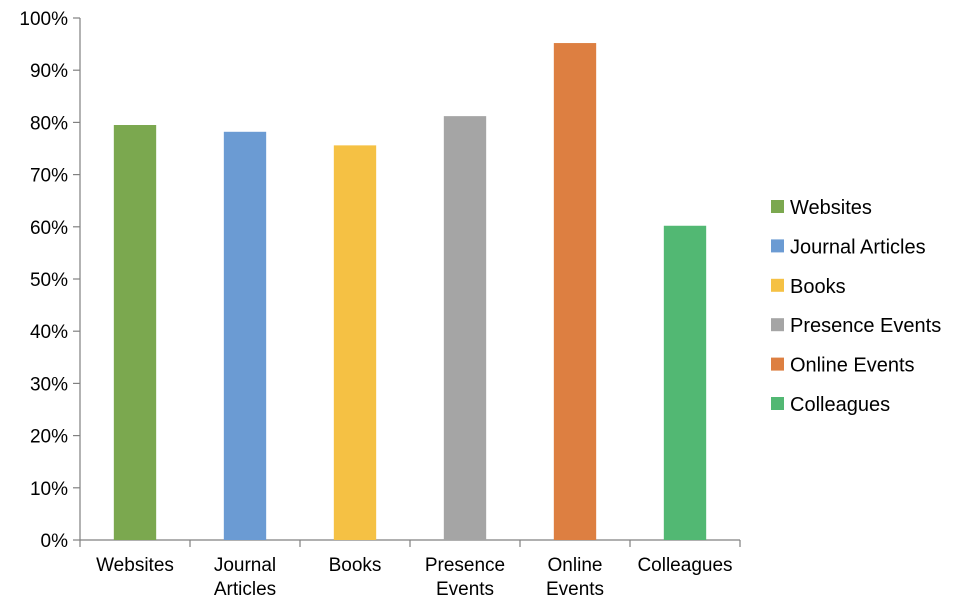  Describe the element at coordinates (831, 208) in the screenshot. I see `legend-label: Websites` at that location.